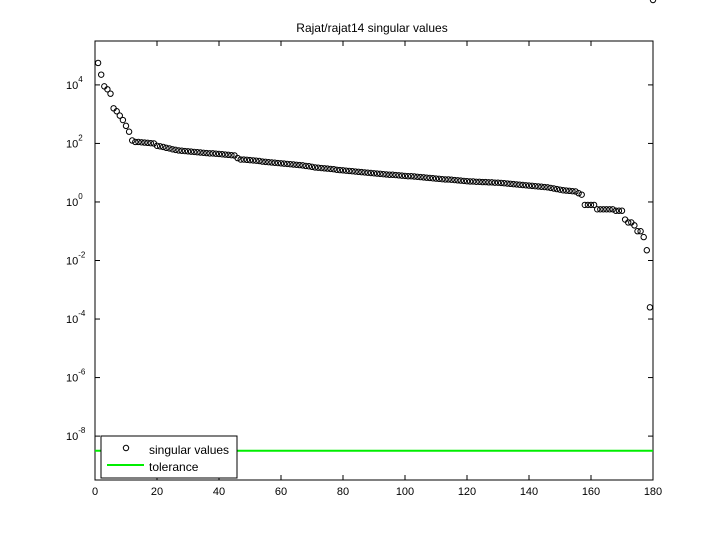 The width and height of the screenshot is (720, 540). What do you see at coordinates (76, 376) in the screenshot?
I see `y-tick-label: 10⁻⁶` at bounding box center [76, 376].